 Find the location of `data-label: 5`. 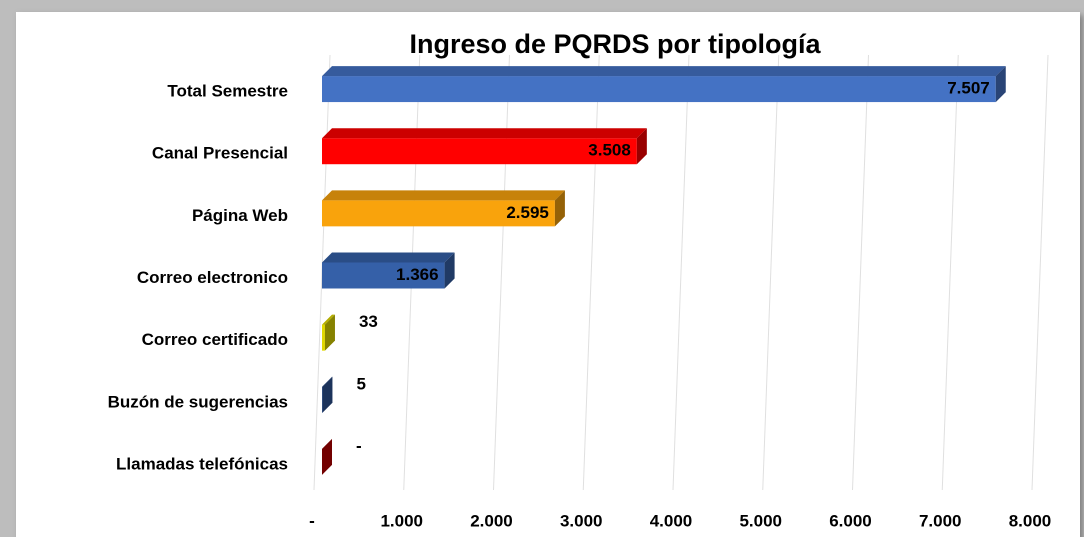

data-label: 5 is located at coordinates (360, 383).